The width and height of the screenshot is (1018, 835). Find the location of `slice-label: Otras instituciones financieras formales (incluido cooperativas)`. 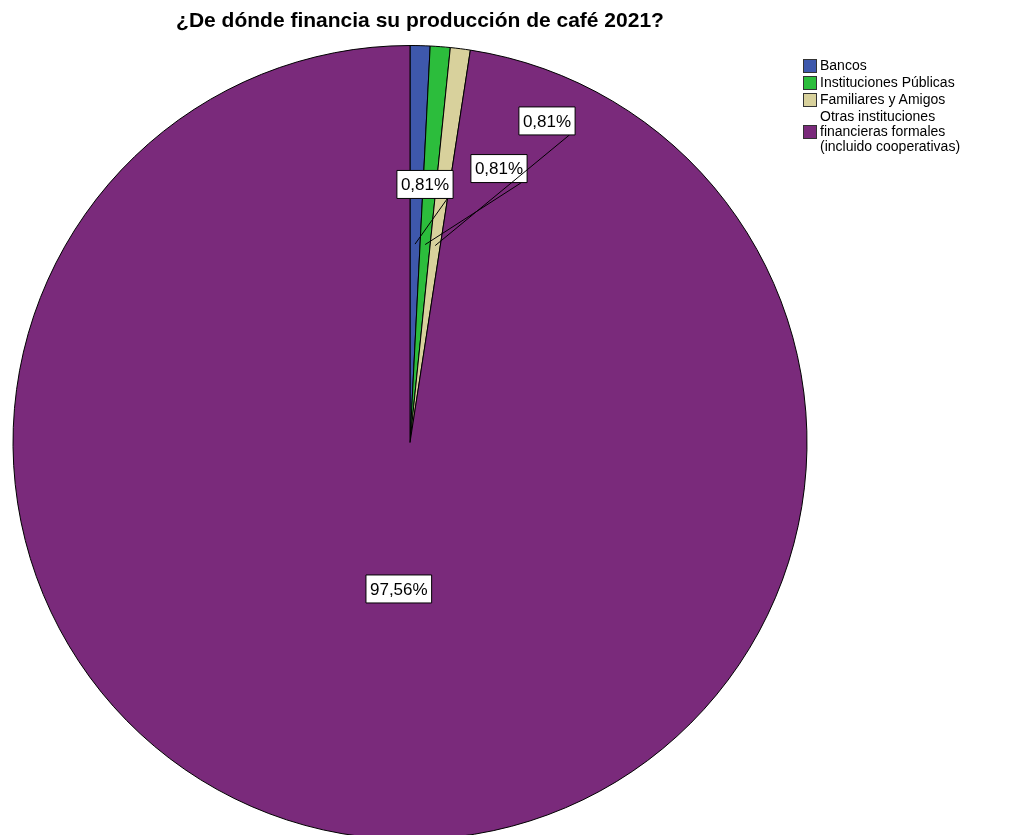

slice-label: Otras instituciones financieras formales (incluido cooperativas) is located at coordinates (891, 131).